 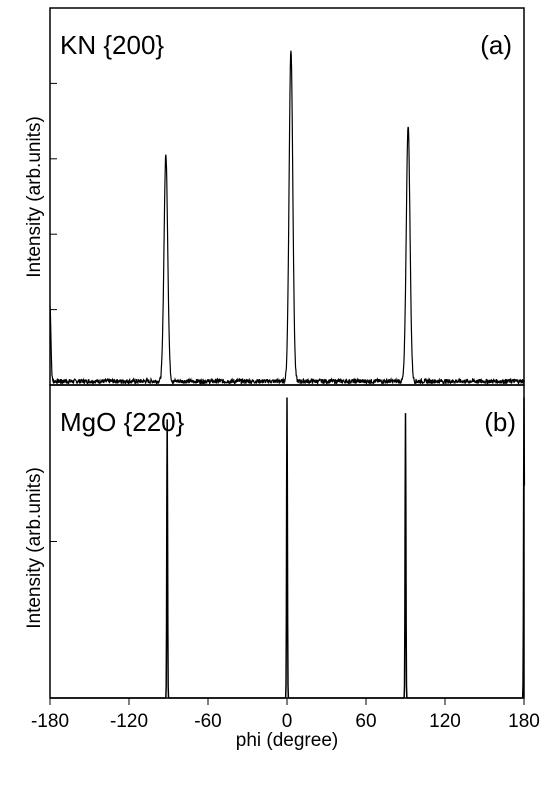 What do you see at coordinates (524, 721) in the screenshot?
I see `x-tick-label-6: 180` at bounding box center [524, 721].